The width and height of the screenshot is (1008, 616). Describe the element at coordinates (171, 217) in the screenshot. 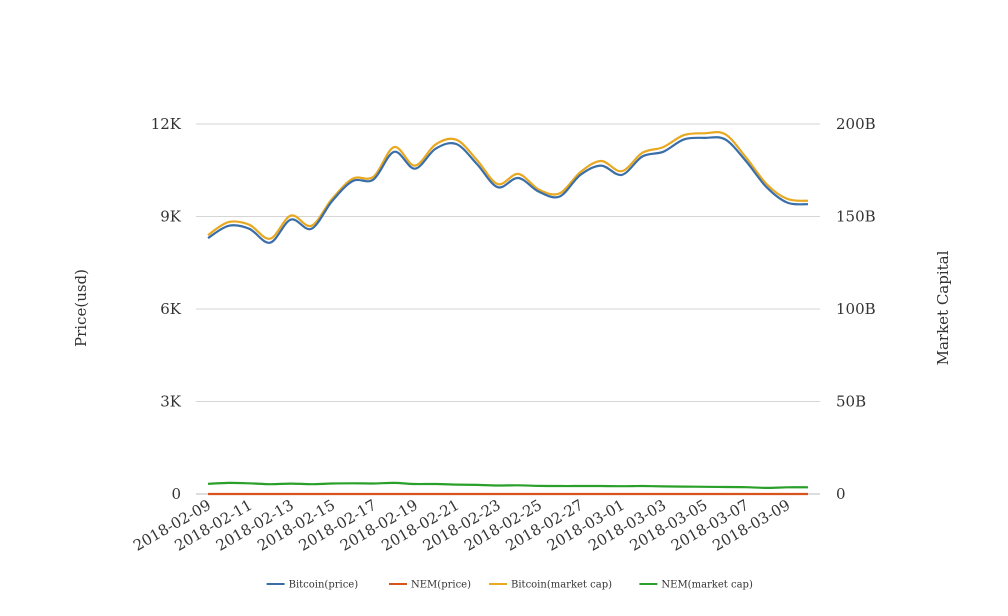

I see `left-y-tick-label: 9K` at that location.